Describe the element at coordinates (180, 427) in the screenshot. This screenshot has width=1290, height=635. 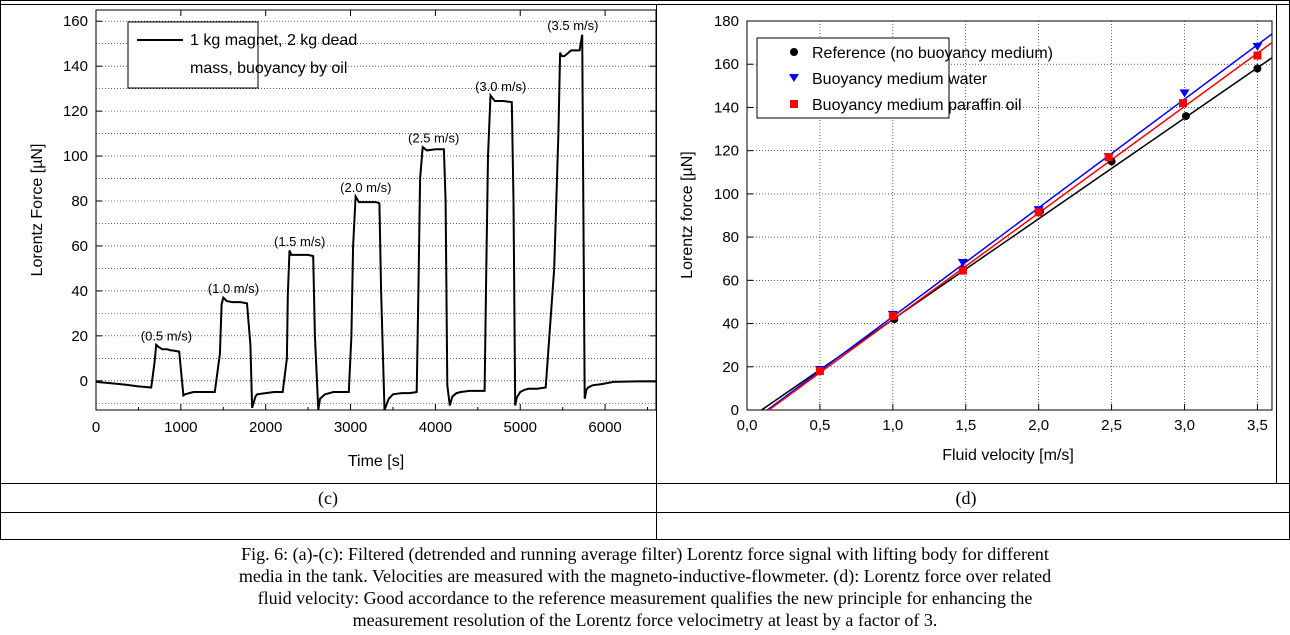
I see `x-tick-label: 1000` at that location.